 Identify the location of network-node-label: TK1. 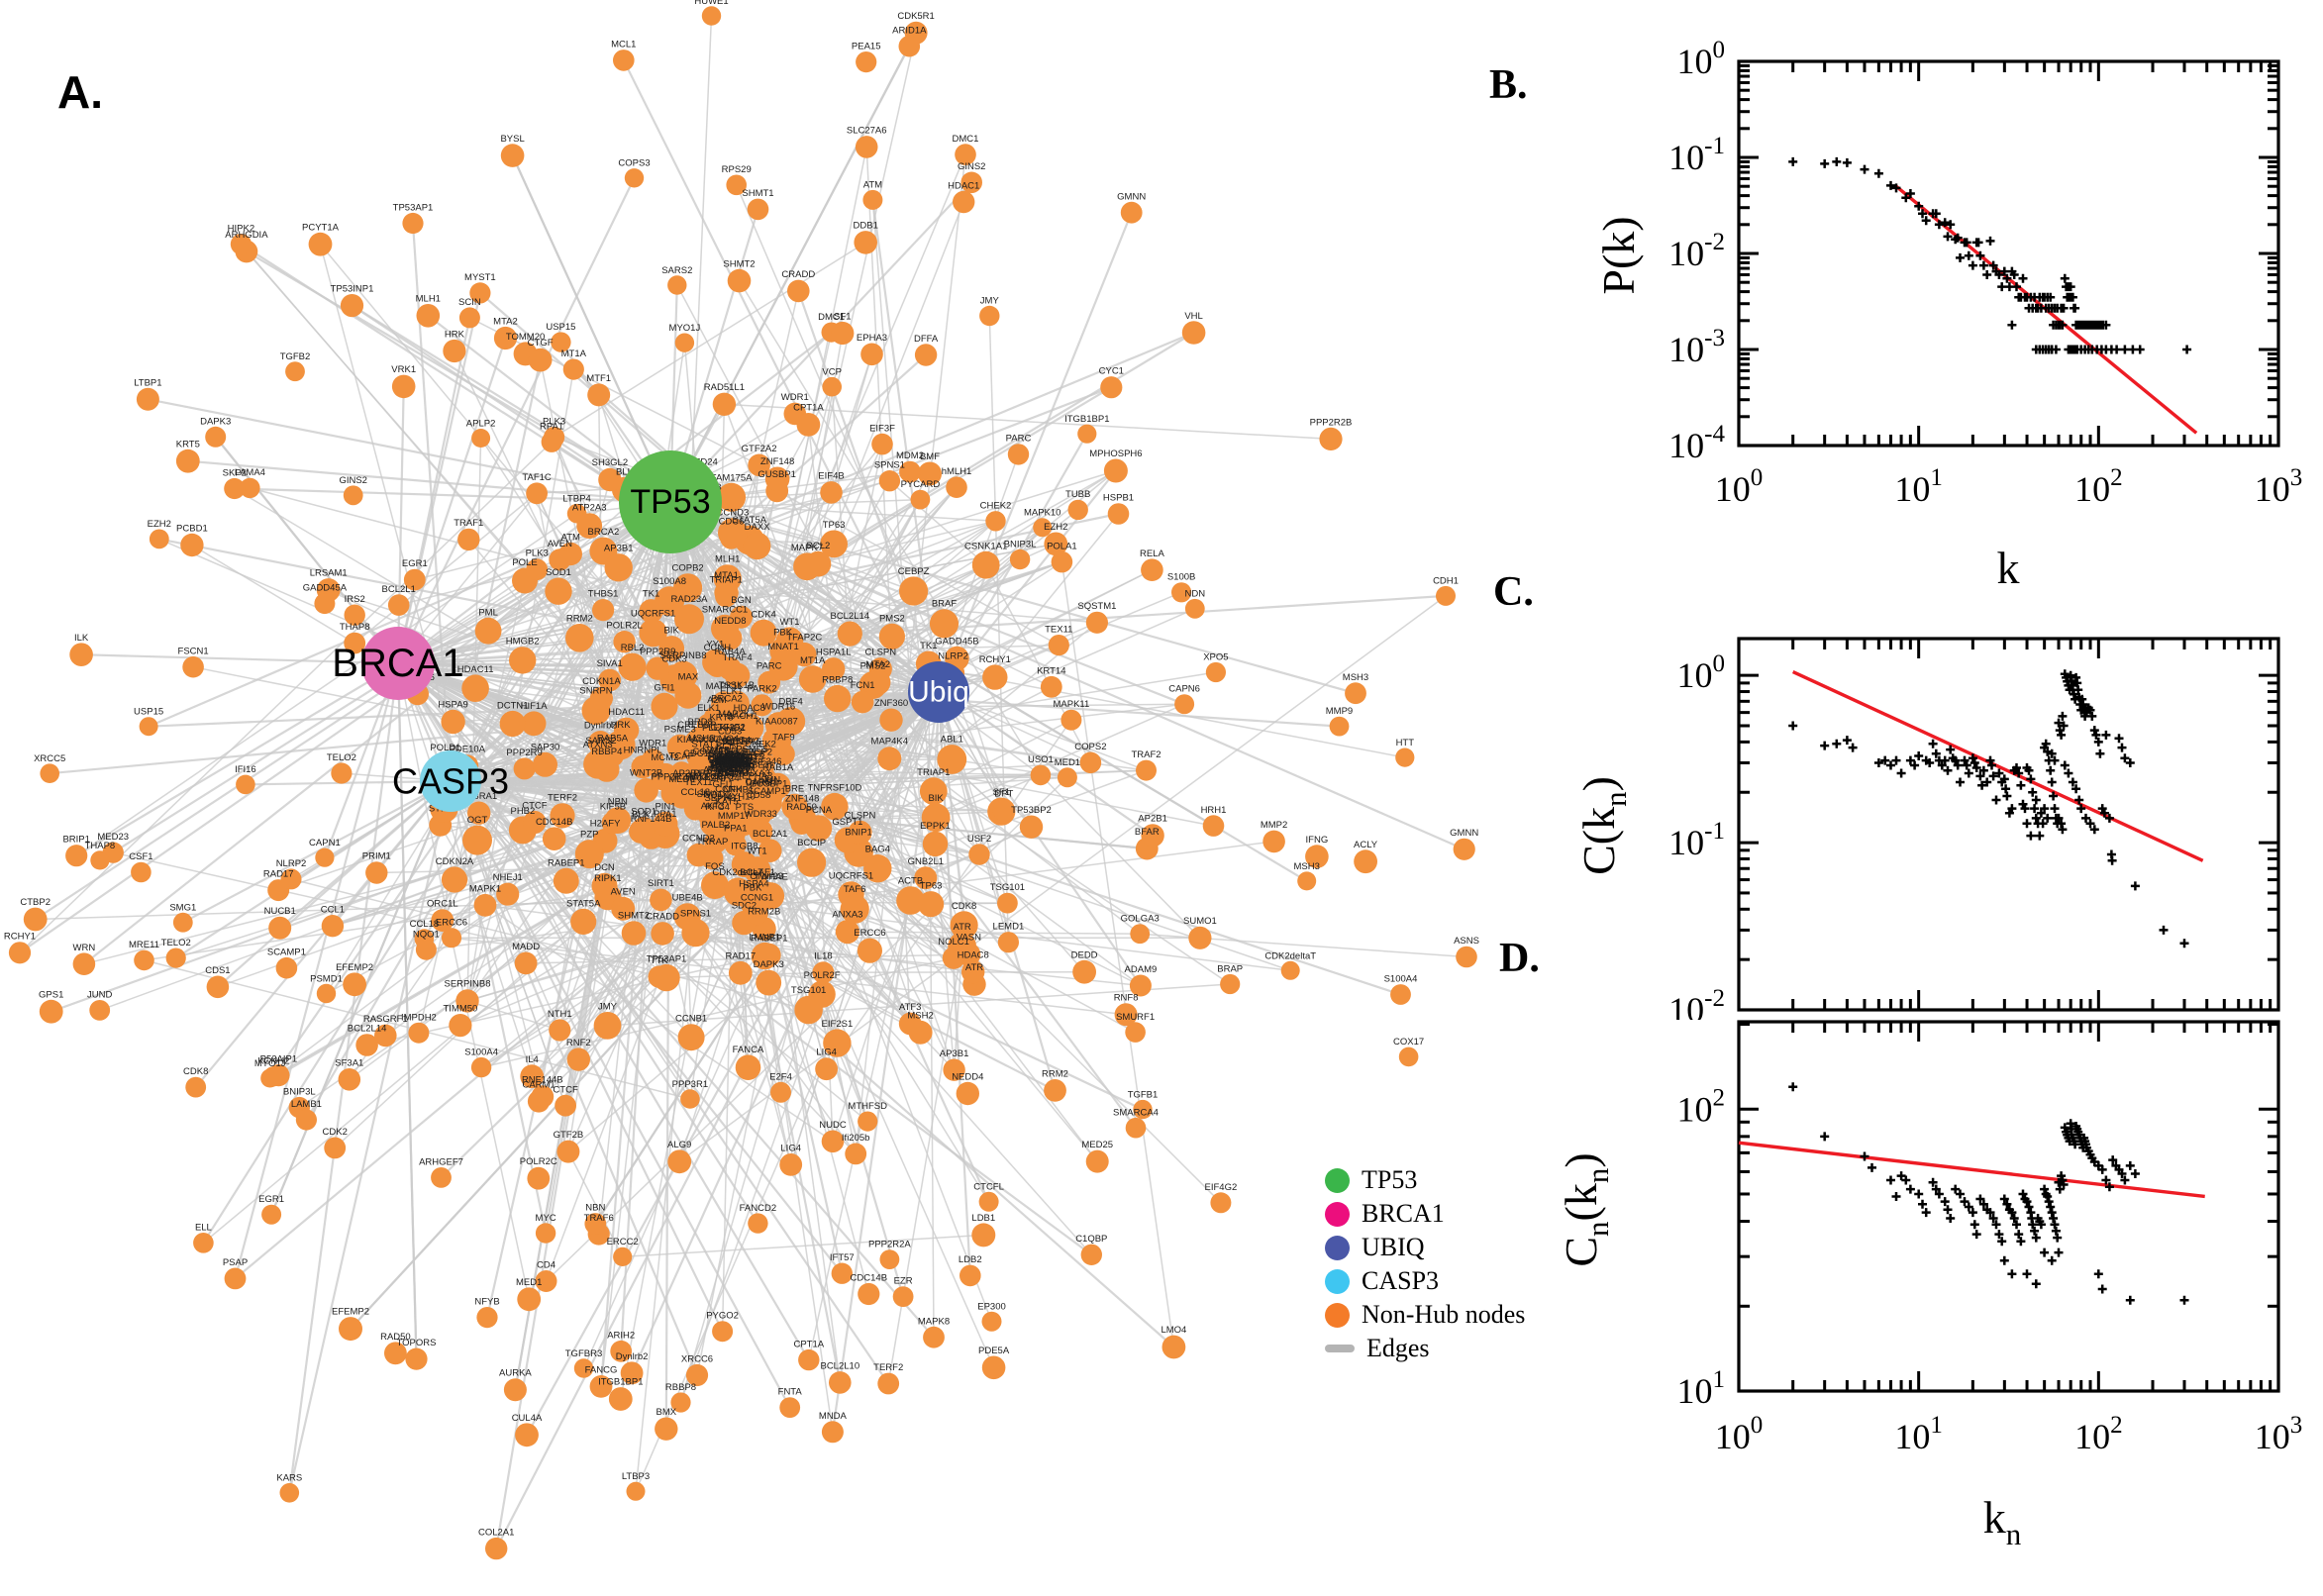
(929, 646).